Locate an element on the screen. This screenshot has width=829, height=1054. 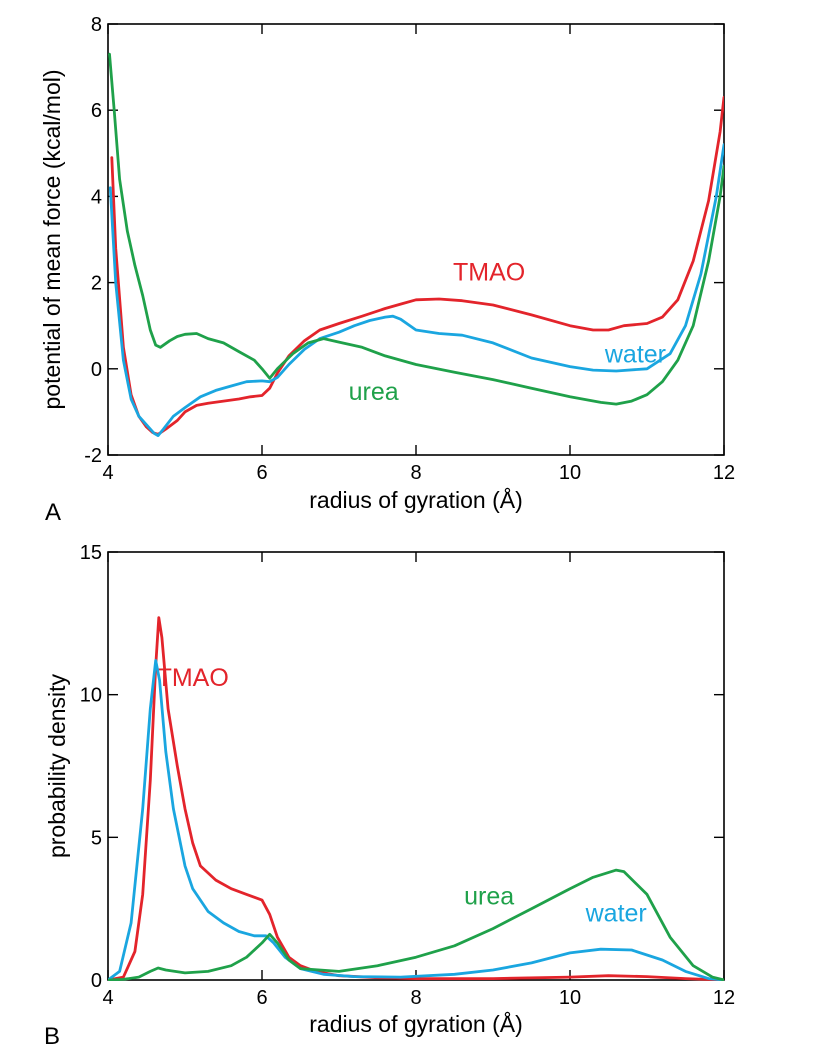
y-tick-label: 5 is located at coordinates (96, 838).